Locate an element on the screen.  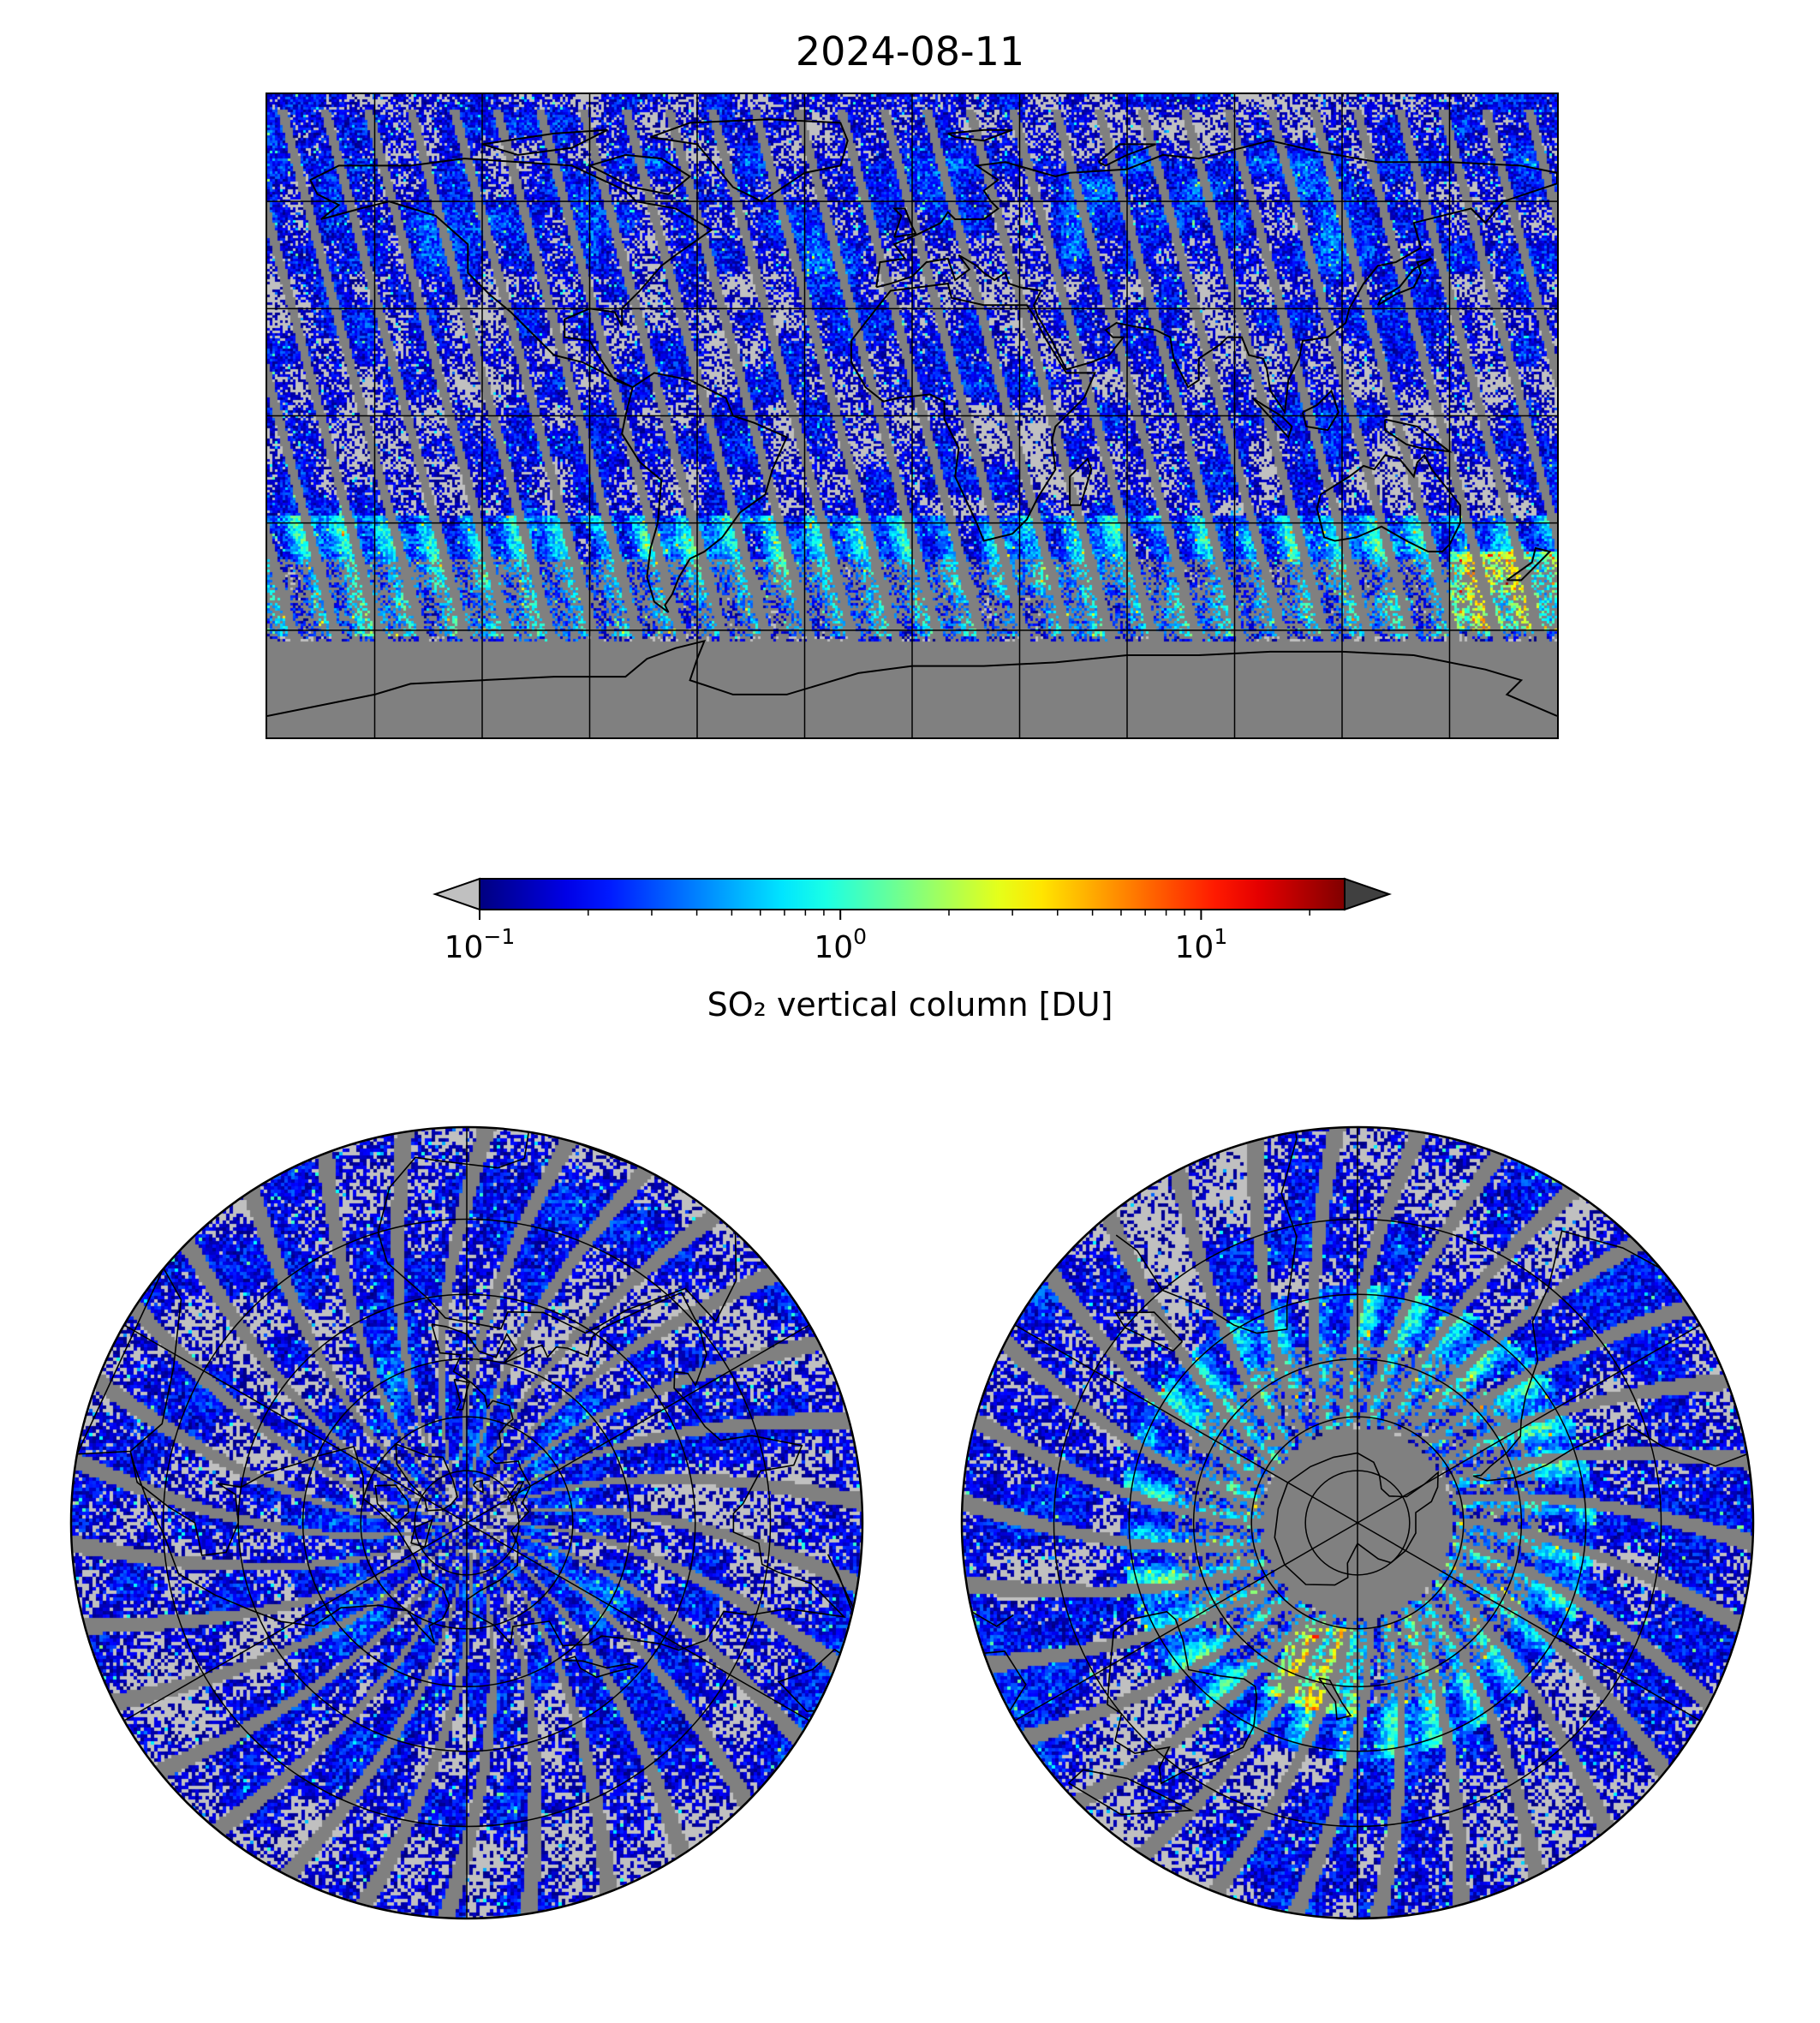
colorbar-under-extension is located at coordinates (456, 894).